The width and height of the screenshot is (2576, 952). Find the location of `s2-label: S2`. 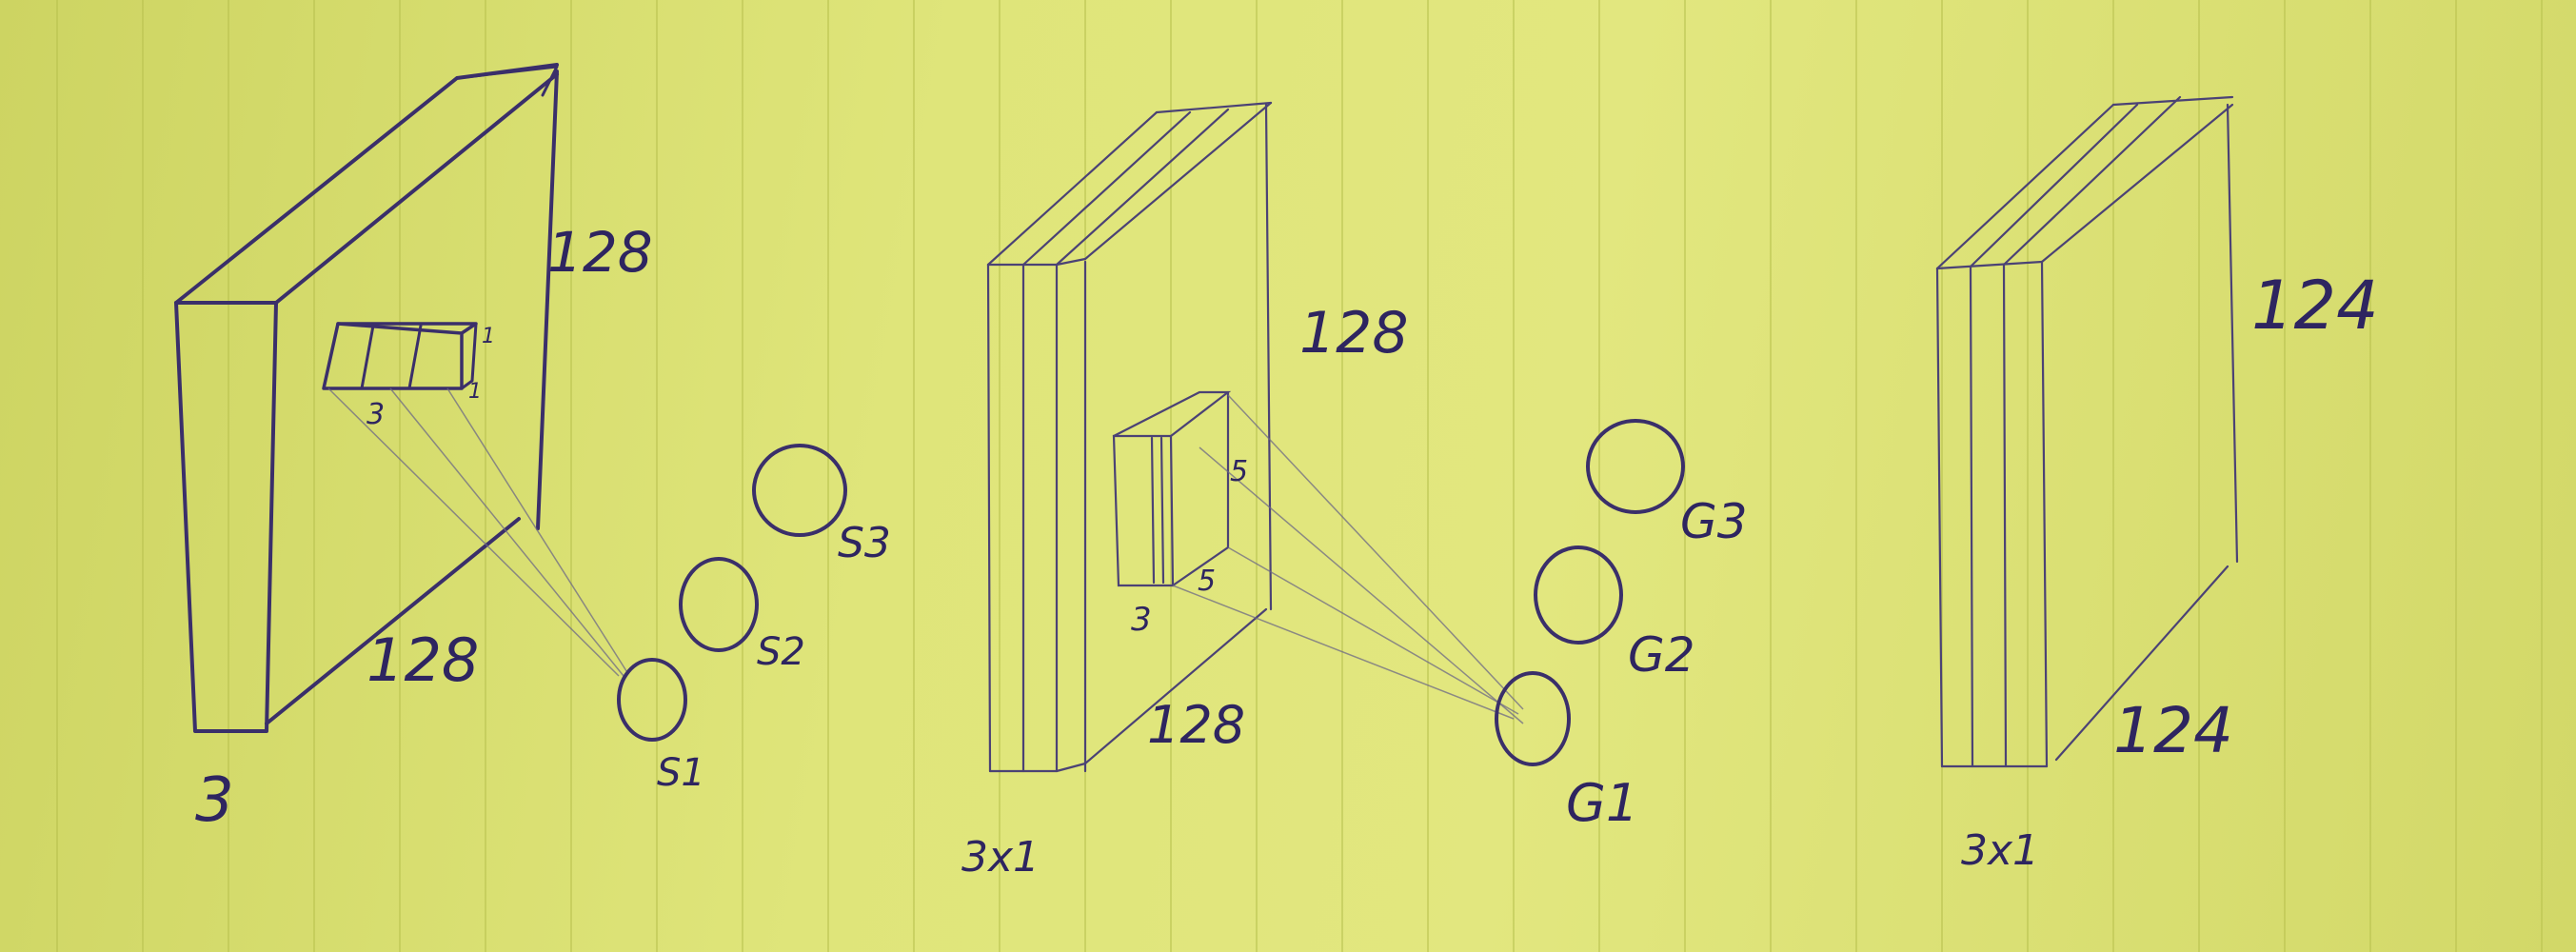

s2-label: S2 is located at coordinates (781, 652).